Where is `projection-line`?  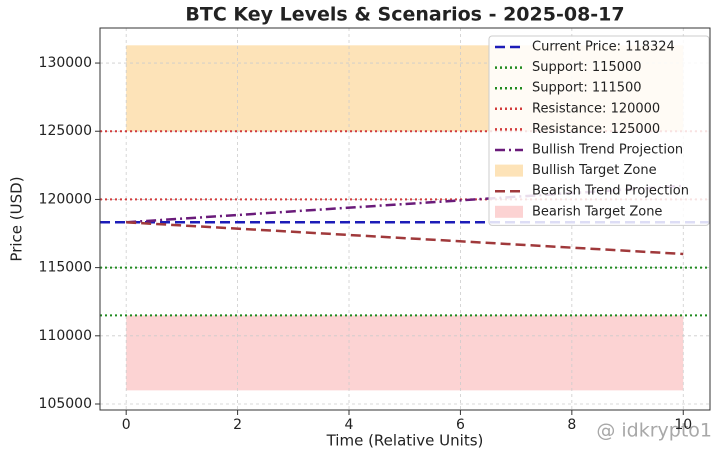
projection-line is located at coordinates (405, 238).